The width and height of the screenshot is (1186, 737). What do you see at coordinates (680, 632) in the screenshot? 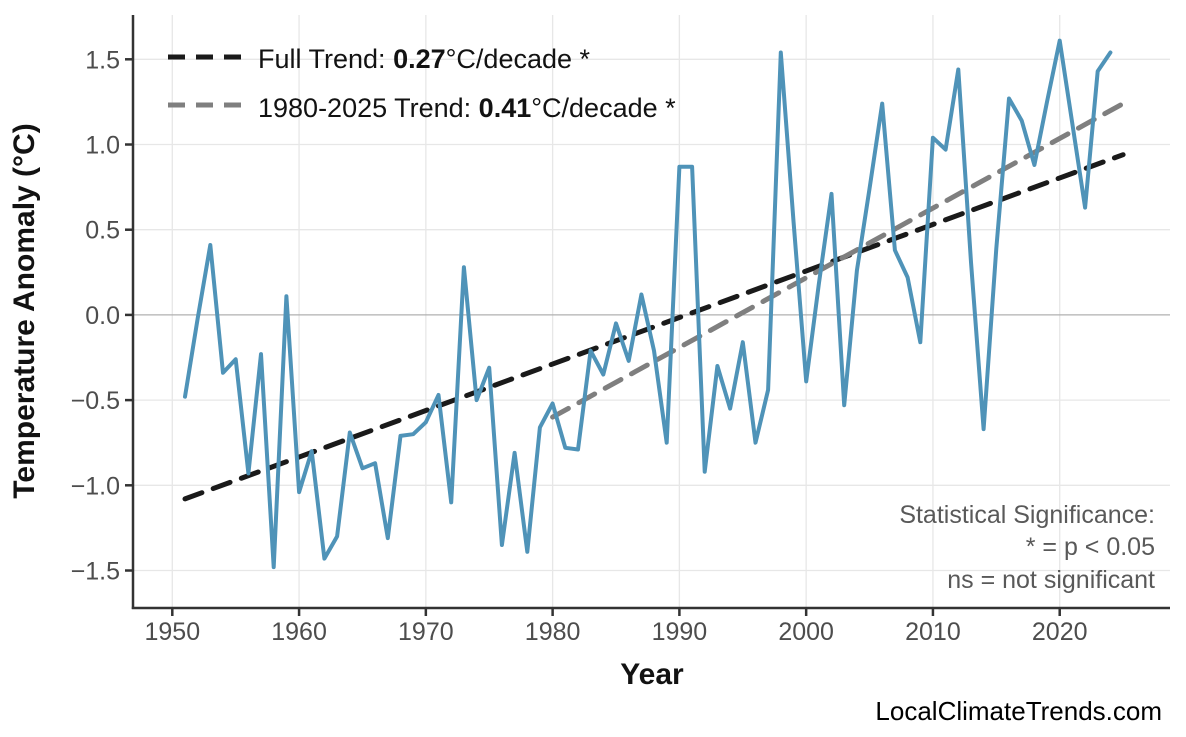
I see `x-tick-label: 1990` at bounding box center [680, 632].